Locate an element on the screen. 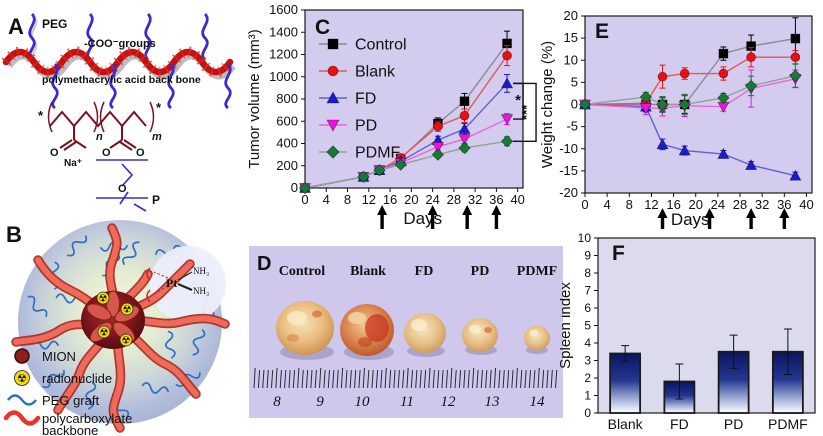 The image size is (823, 436). svg-text: E is located at coordinates (602, 31).